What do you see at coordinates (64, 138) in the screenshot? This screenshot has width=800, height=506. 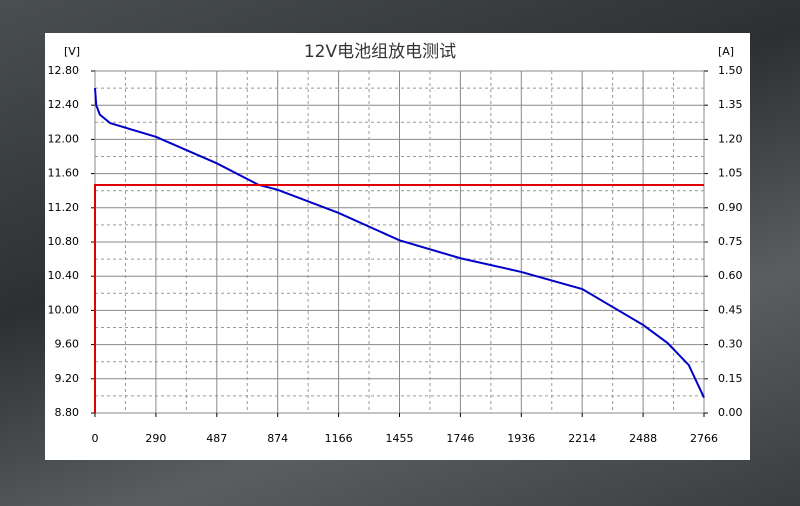 I see `y-tick-label: 12.00` at bounding box center [64, 138].